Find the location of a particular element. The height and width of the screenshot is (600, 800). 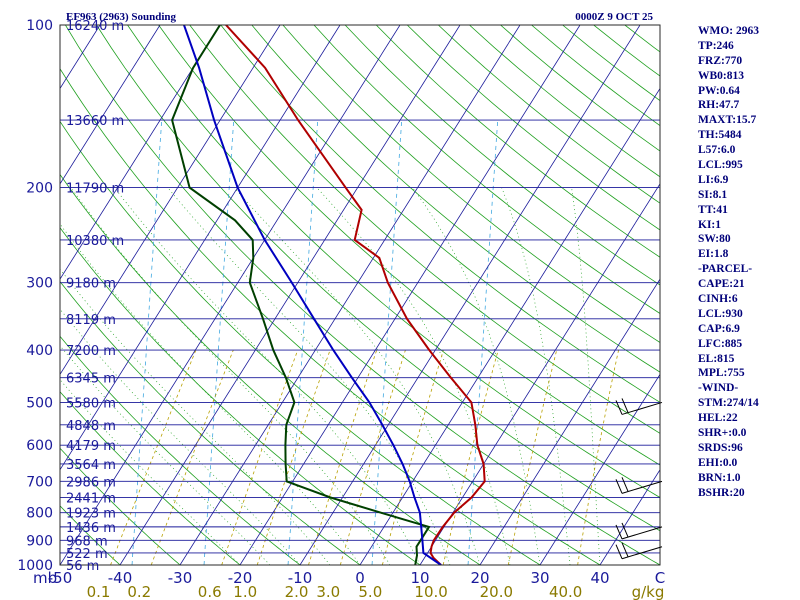

mixing-ratio-tick-label: 0.6 is located at coordinates (210, 591).